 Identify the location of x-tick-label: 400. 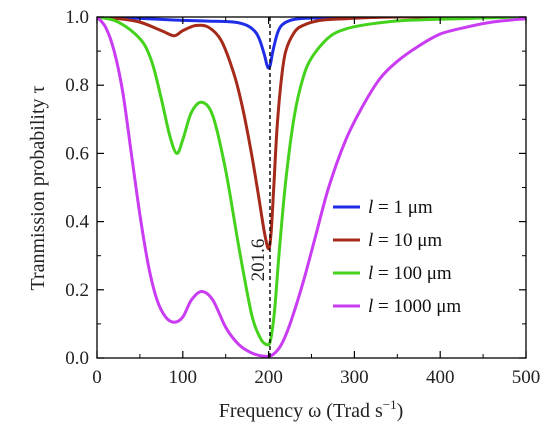
(440, 377).